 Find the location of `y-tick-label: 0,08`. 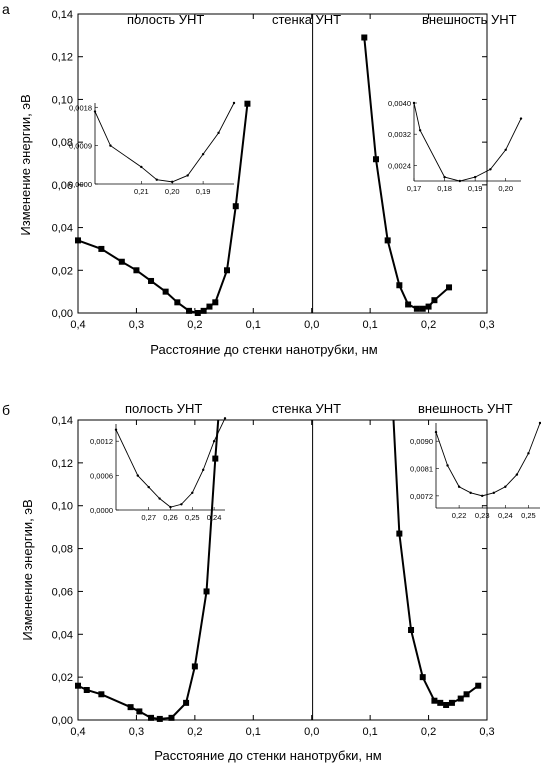

y-tick-label: 0,08 is located at coordinates (62, 143).